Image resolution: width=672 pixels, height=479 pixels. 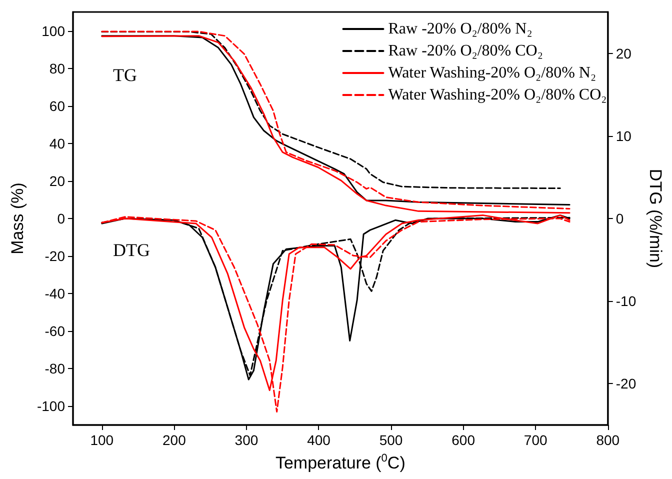 What do you see at coordinates (465, 51) in the screenshot?
I see `legend-label: Raw -20% O₂/80% CO₂` at bounding box center [465, 51].